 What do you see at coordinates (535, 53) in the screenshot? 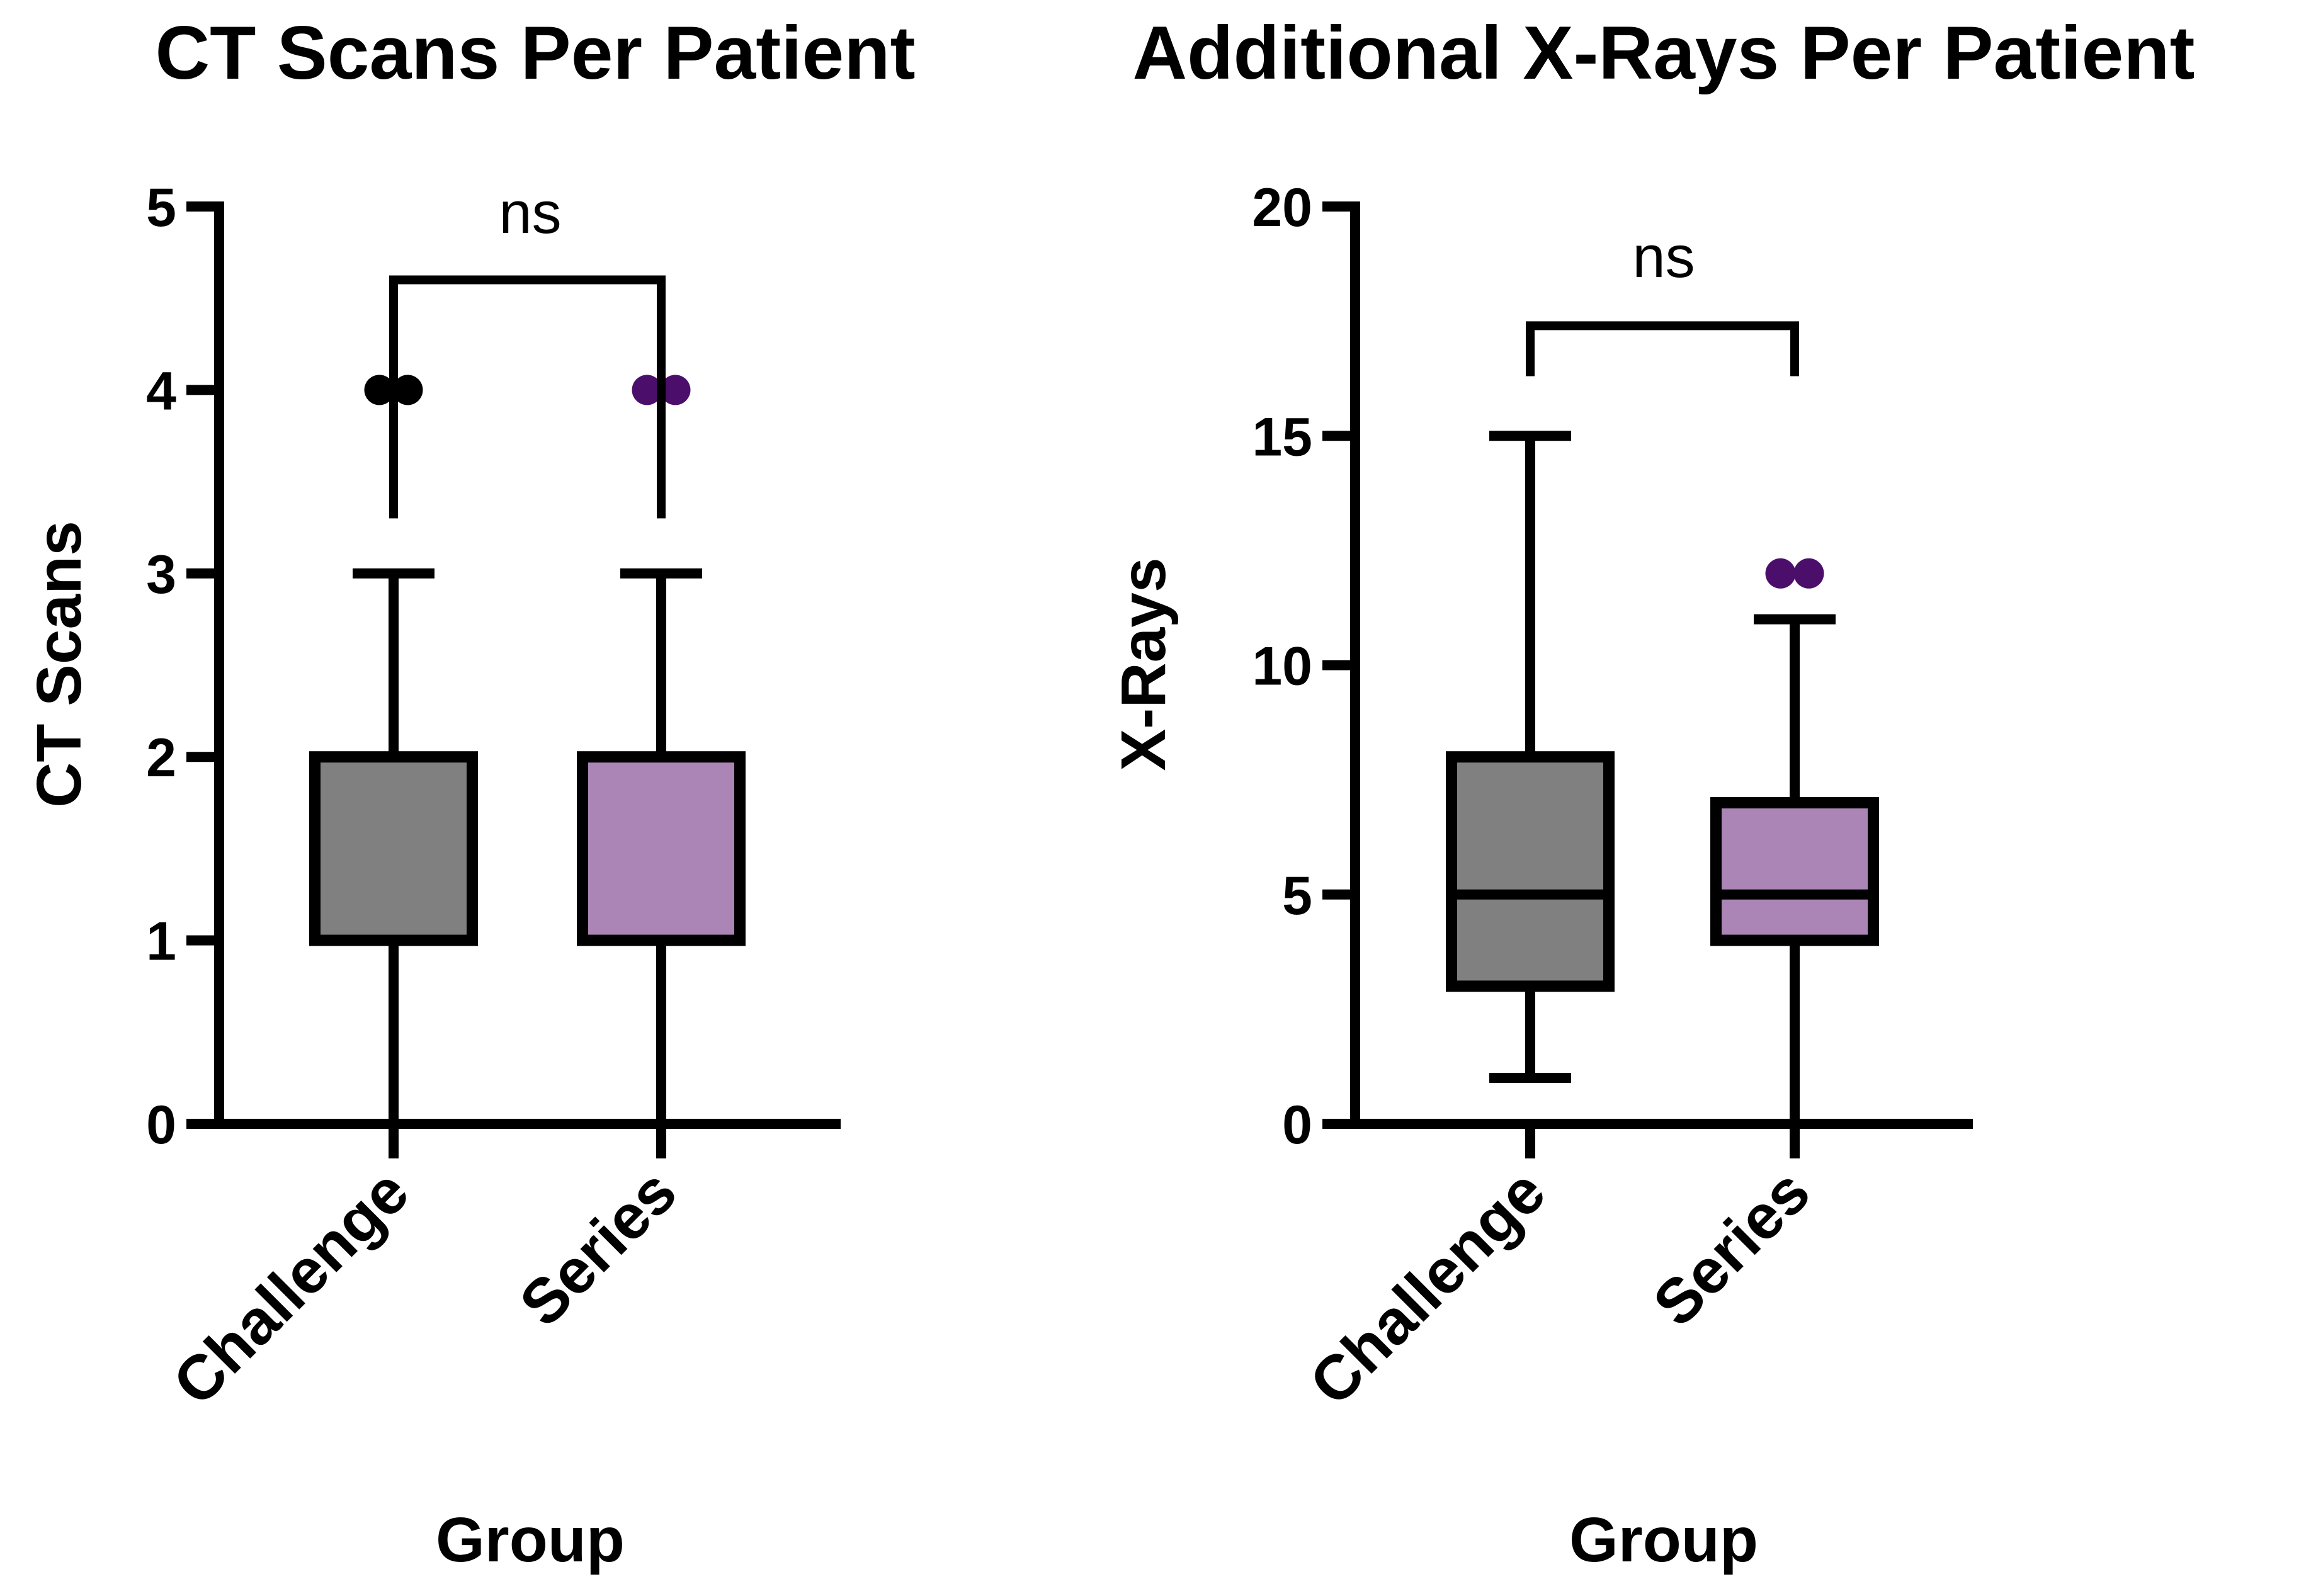
I see `ct-chart-title: CT Scans Per Patient` at bounding box center [535, 53].